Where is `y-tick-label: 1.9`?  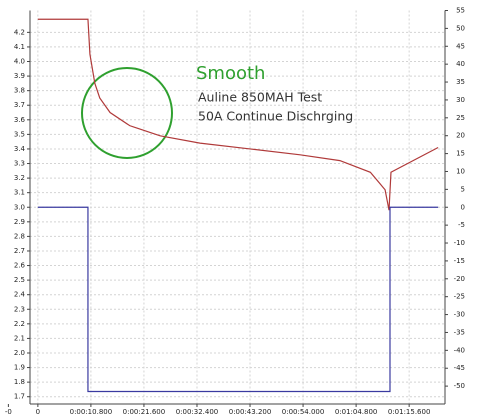 y-tick-label: 1.9 is located at coordinates (19, 368).